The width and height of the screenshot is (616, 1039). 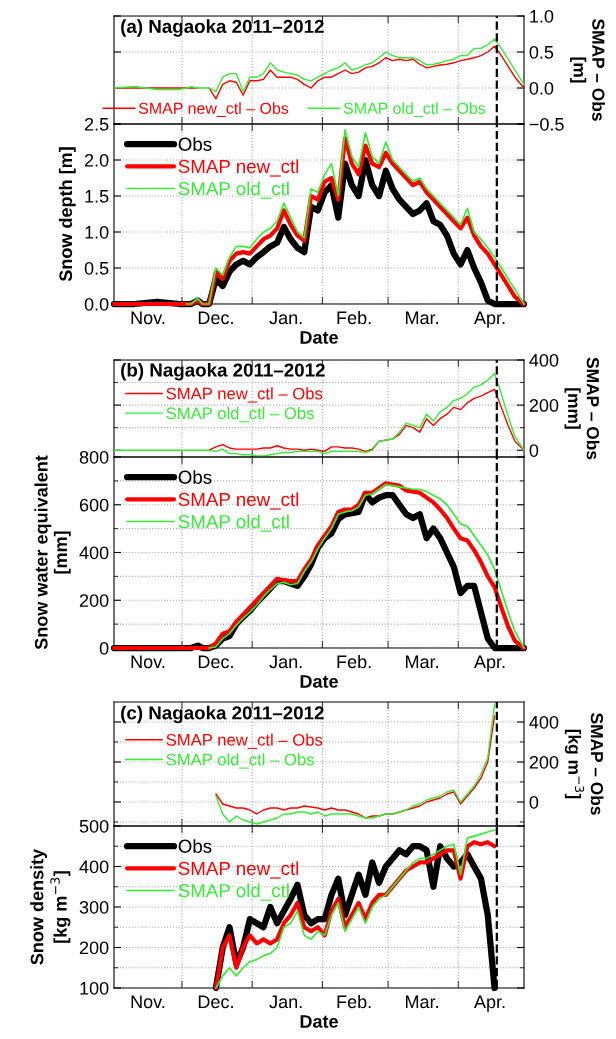 I want to click on y-tick-label: 500, so click(x=94, y=826).